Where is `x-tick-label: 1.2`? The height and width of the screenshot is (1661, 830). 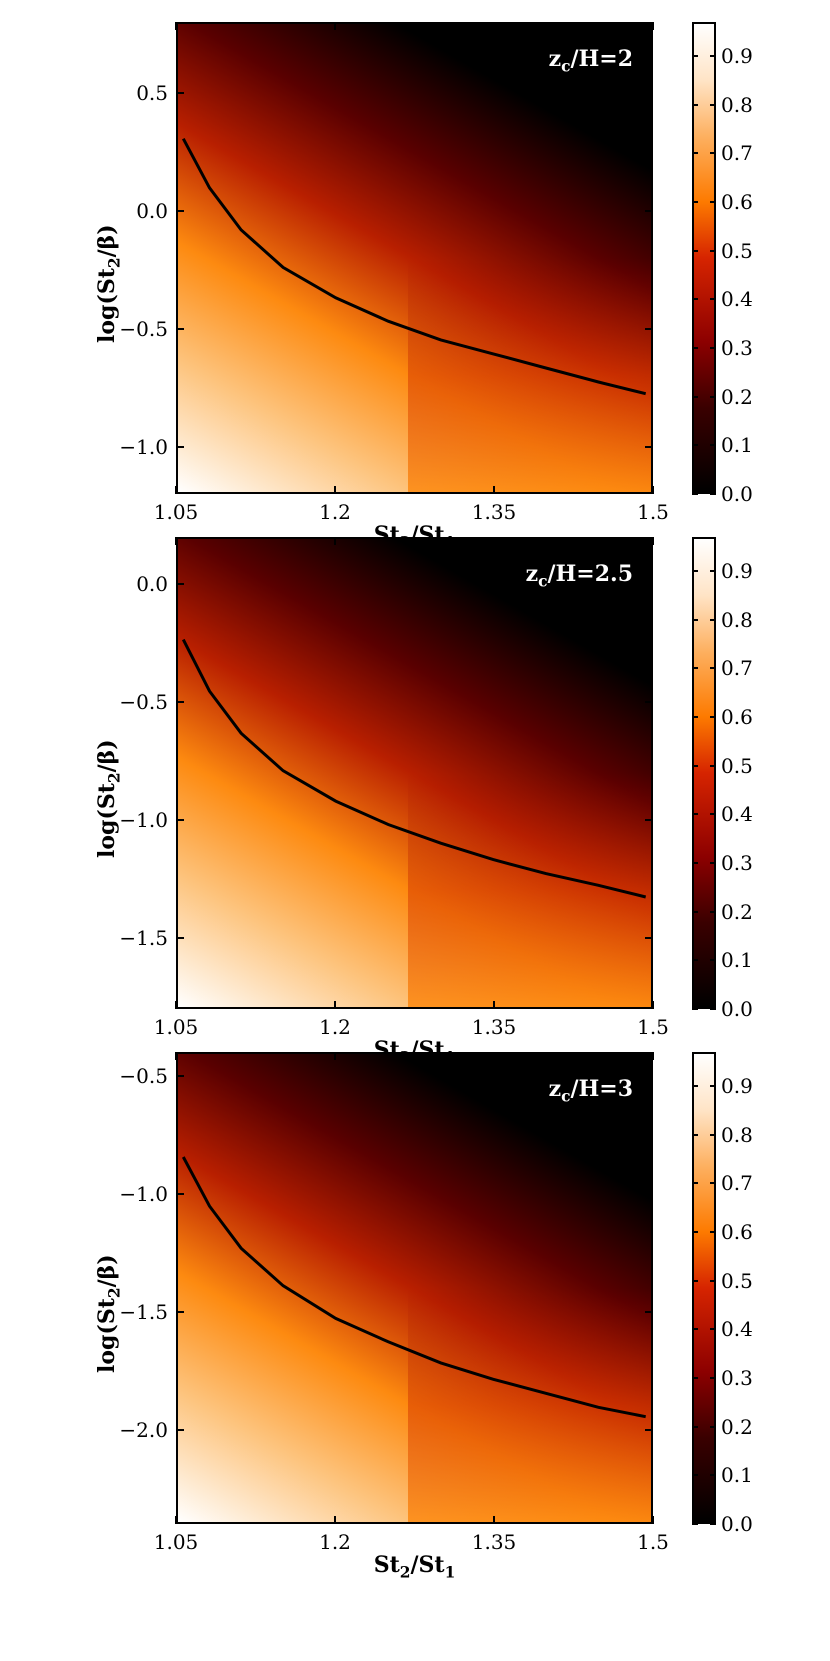
x-tick-label: 1.2 is located at coordinates (335, 512).